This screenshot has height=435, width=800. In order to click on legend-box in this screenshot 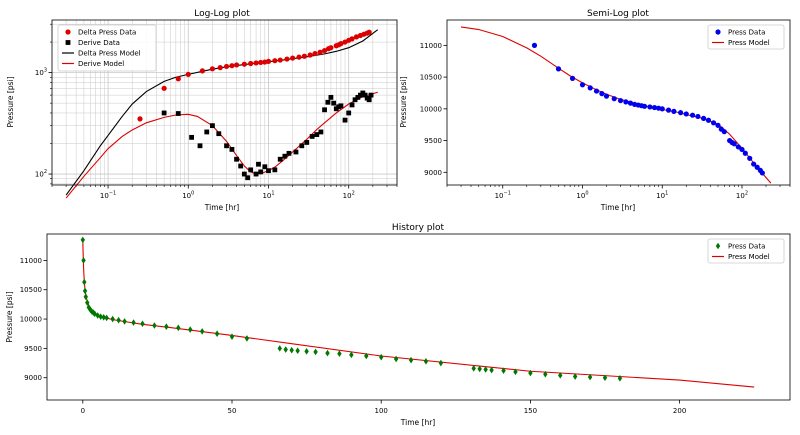, I will do `click(746, 37)`.